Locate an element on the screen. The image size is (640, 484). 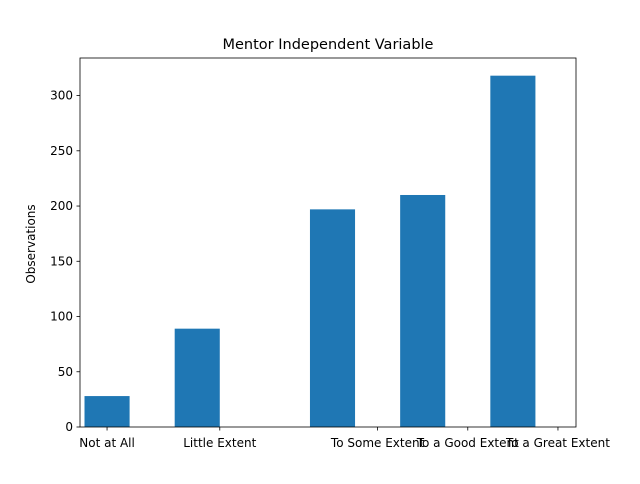
bar-little-extent is located at coordinates (197, 377).